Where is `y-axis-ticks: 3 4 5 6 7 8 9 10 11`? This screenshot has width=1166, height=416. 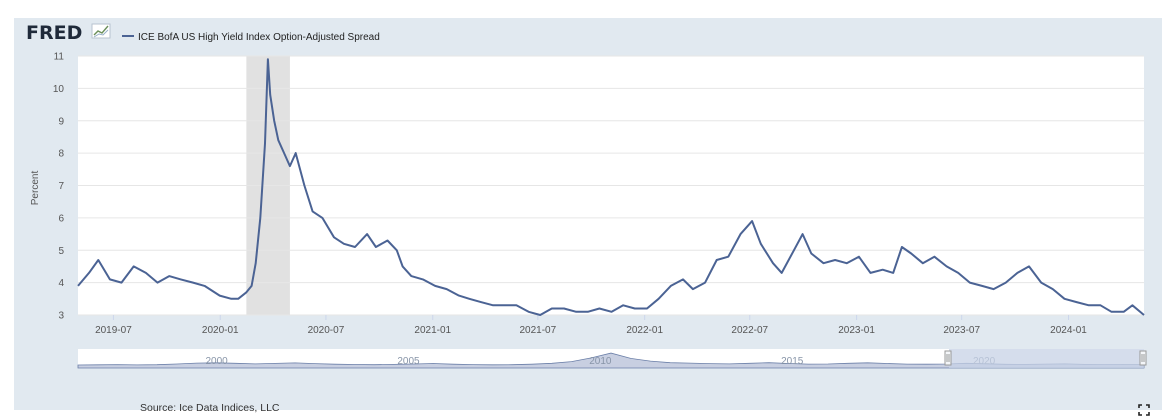
y-axis-ticks: 3 4 5 6 7 8 9 10 11 is located at coordinates (59, 187).